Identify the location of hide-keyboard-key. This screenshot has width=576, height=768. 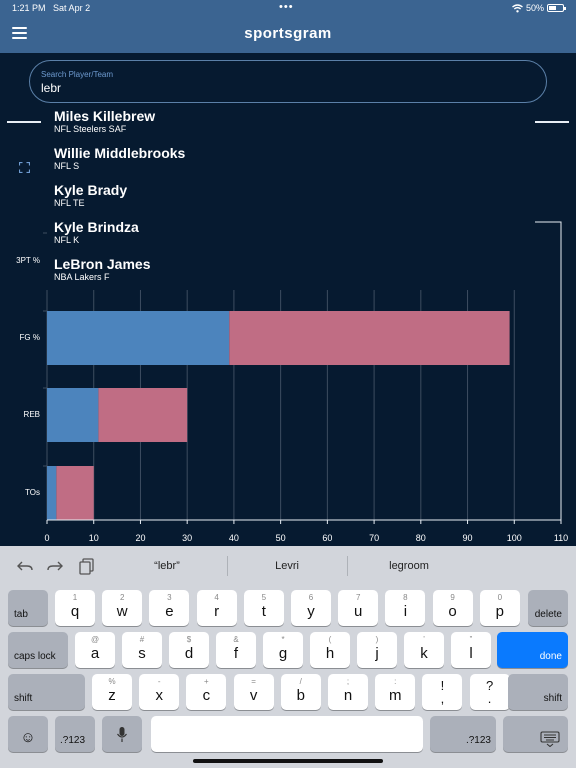
(535, 734).